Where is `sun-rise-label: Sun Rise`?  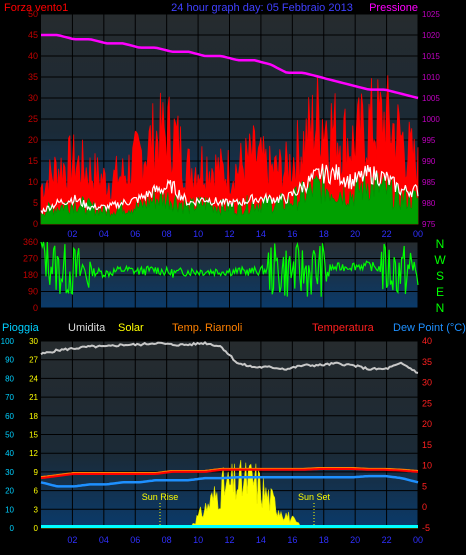
sun-rise-label: Sun Rise is located at coordinates (160, 497).